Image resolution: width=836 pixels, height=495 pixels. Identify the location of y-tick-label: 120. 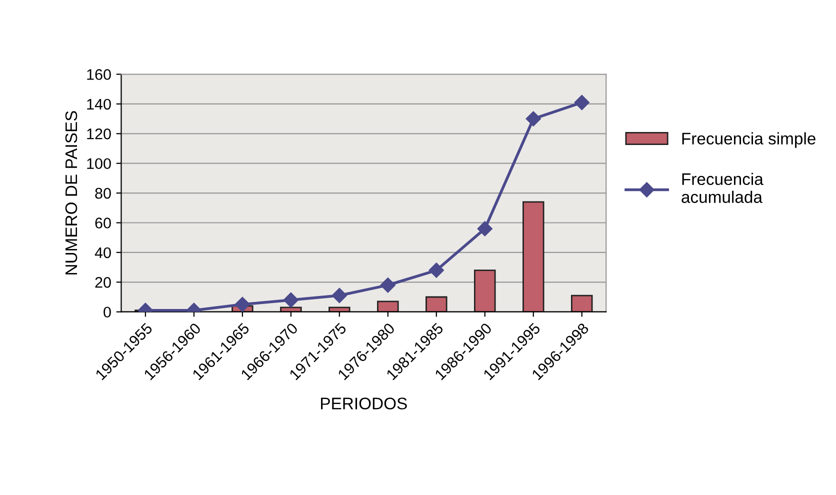
(99, 134).